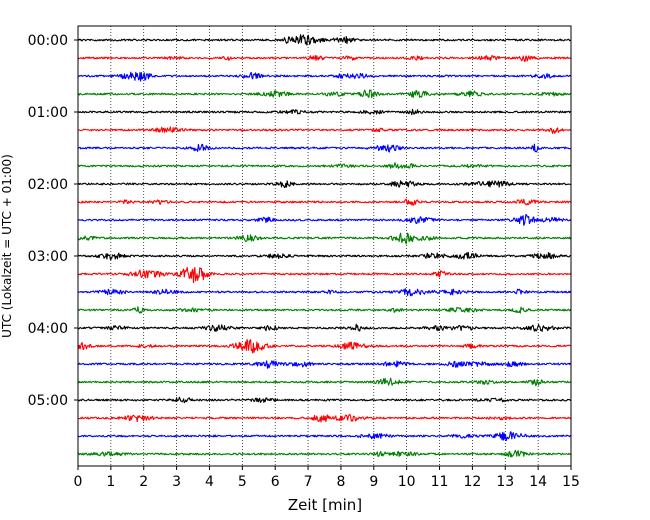  I want to click on x-axis-ticks: 0 1 2 3 4 5 6 7 8 9 10 11 12 13 14 15, so click(327, 478).